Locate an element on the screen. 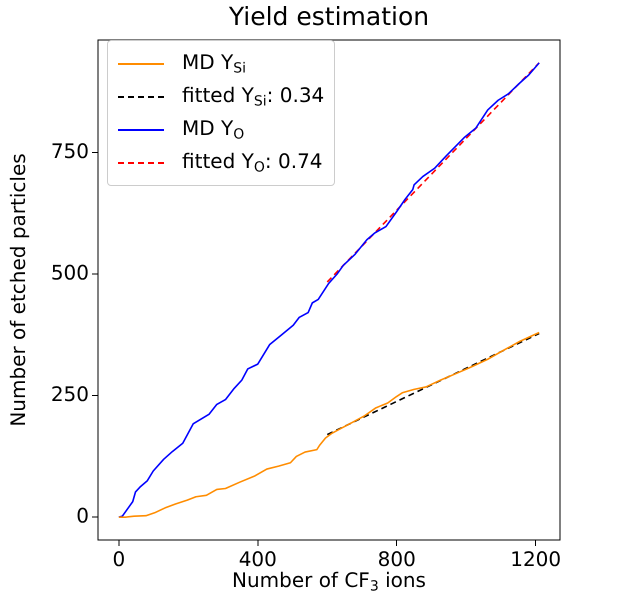  y-tick-label: 250 is located at coordinates (69, 394).